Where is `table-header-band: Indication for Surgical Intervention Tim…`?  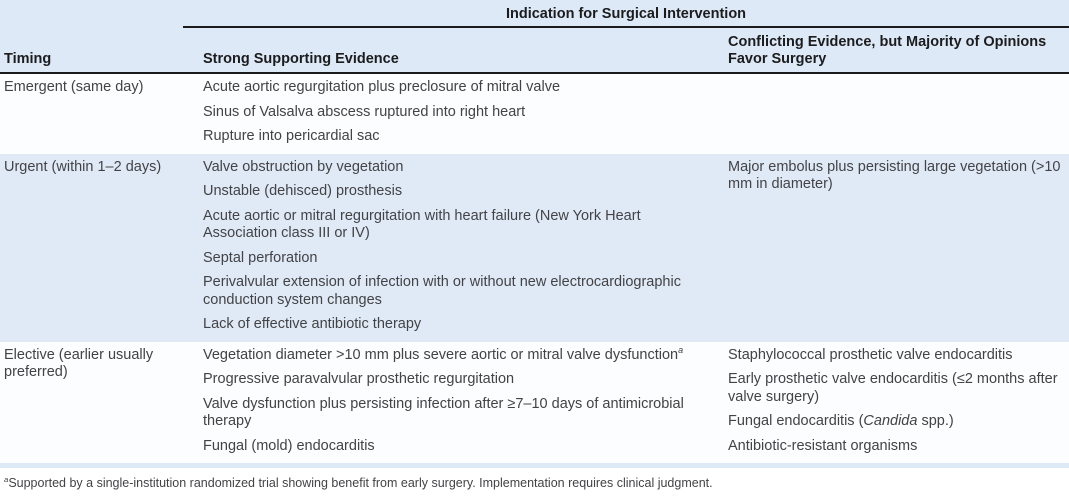
table-header-band: Indication for Surgical Intervention Tim… is located at coordinates (534, 36).